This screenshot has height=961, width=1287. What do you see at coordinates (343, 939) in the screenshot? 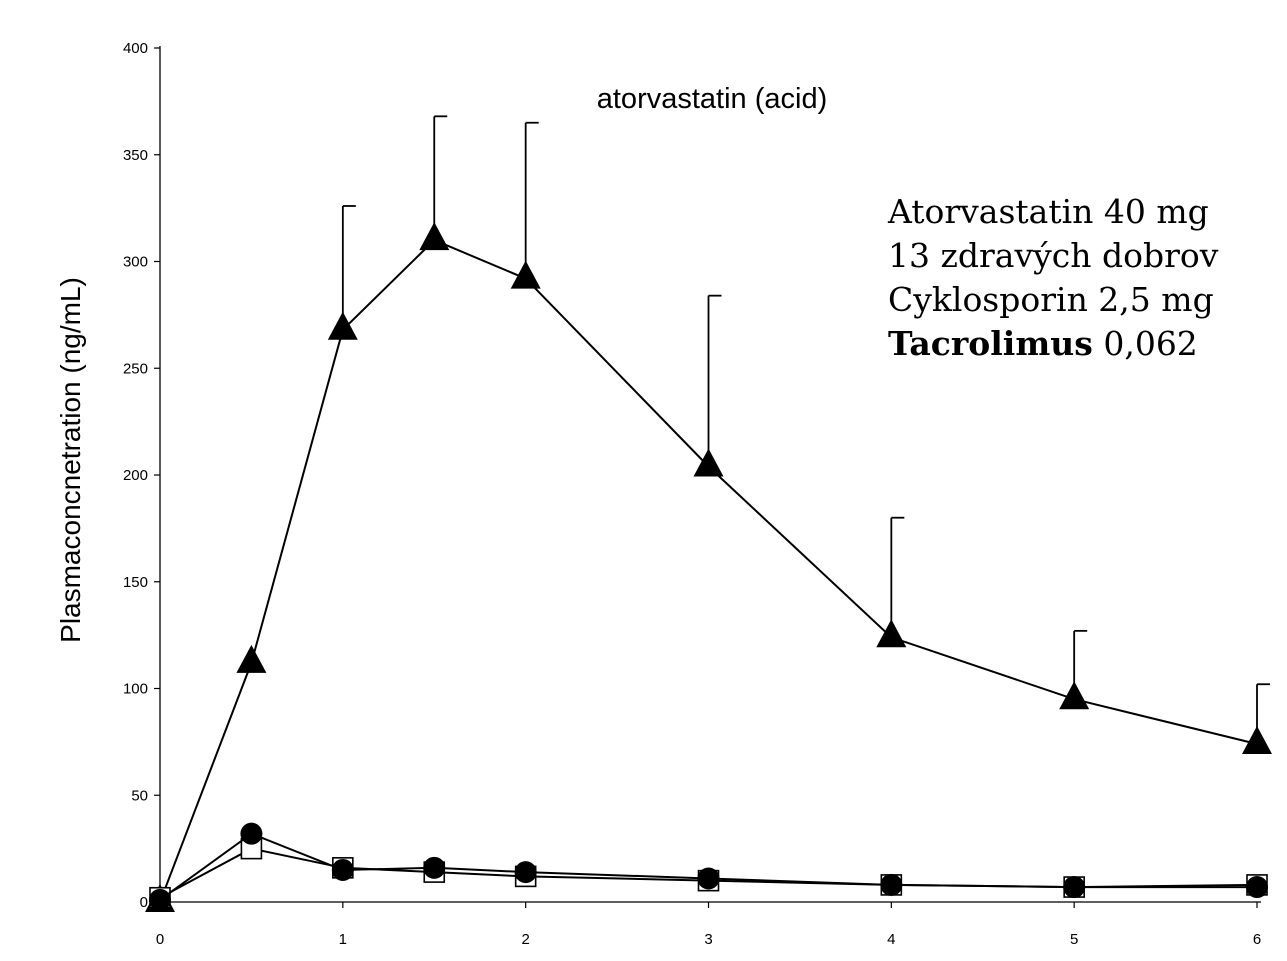
I see `x-tick-label: 1` at bounding box center [343, 939].